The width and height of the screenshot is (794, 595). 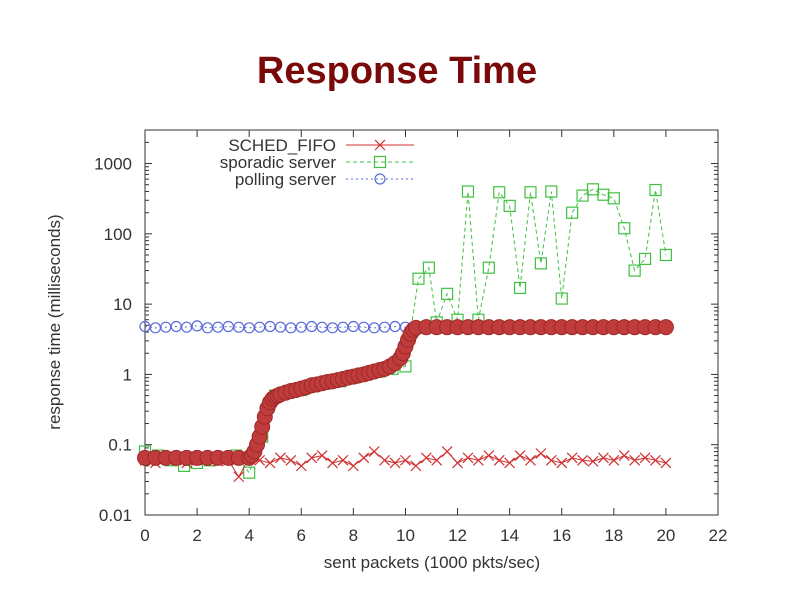 What do you see at coordinates (144, 535) in the screenshot?
I see `x-tick-label: 0` at bounding box center [144, 535].